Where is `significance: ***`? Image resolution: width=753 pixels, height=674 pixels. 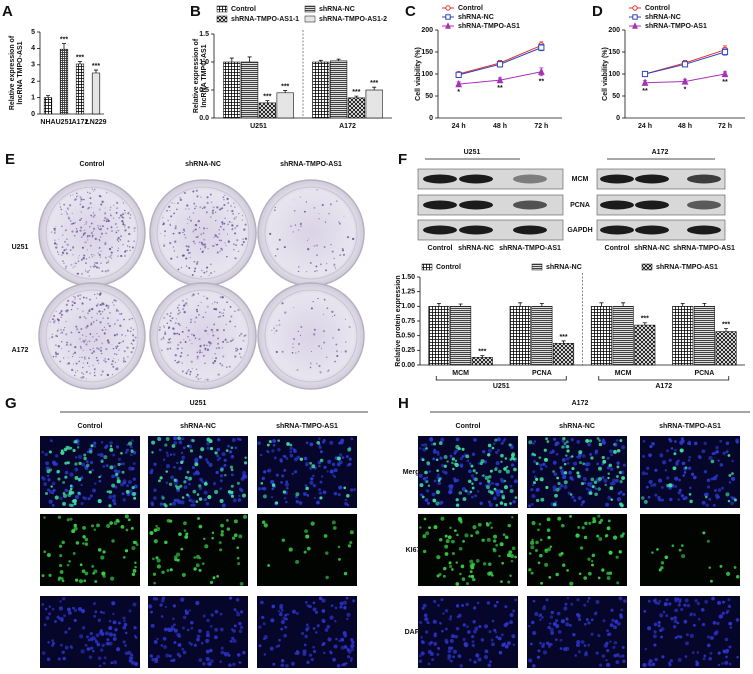 significance: *** is located at coordinates (267, 96).